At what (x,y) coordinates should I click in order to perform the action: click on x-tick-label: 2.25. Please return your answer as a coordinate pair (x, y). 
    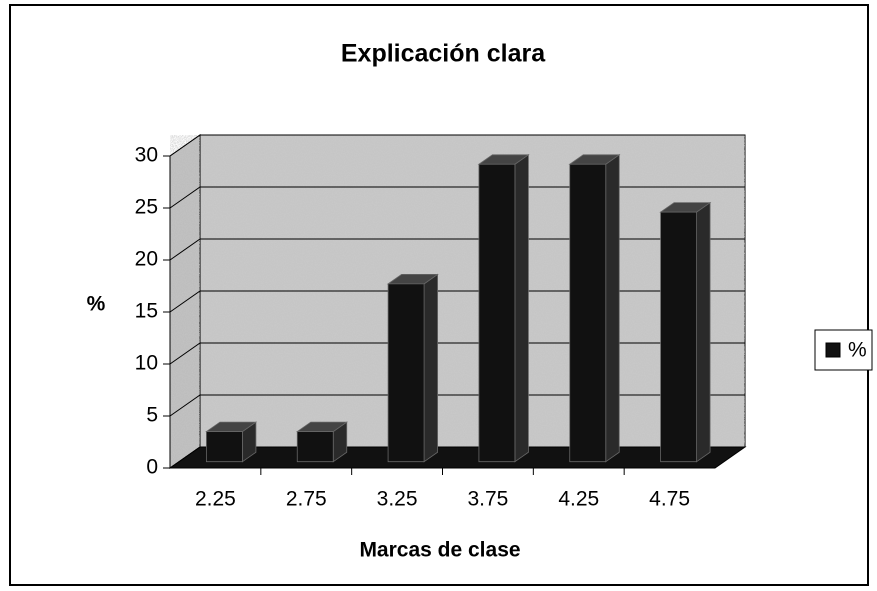
    Looking at the image, I should click on (215, 499).